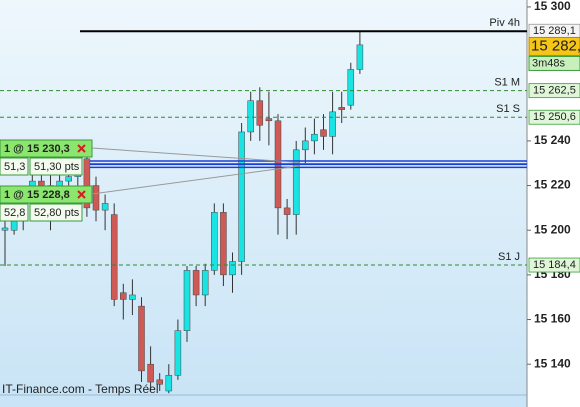 This screenshot has width=580, height=407. What do you see at coordinates (37, 195) in the screenshot?
I see `order-label: 1 @ 15 228,8` at bounding box center [37, 195].